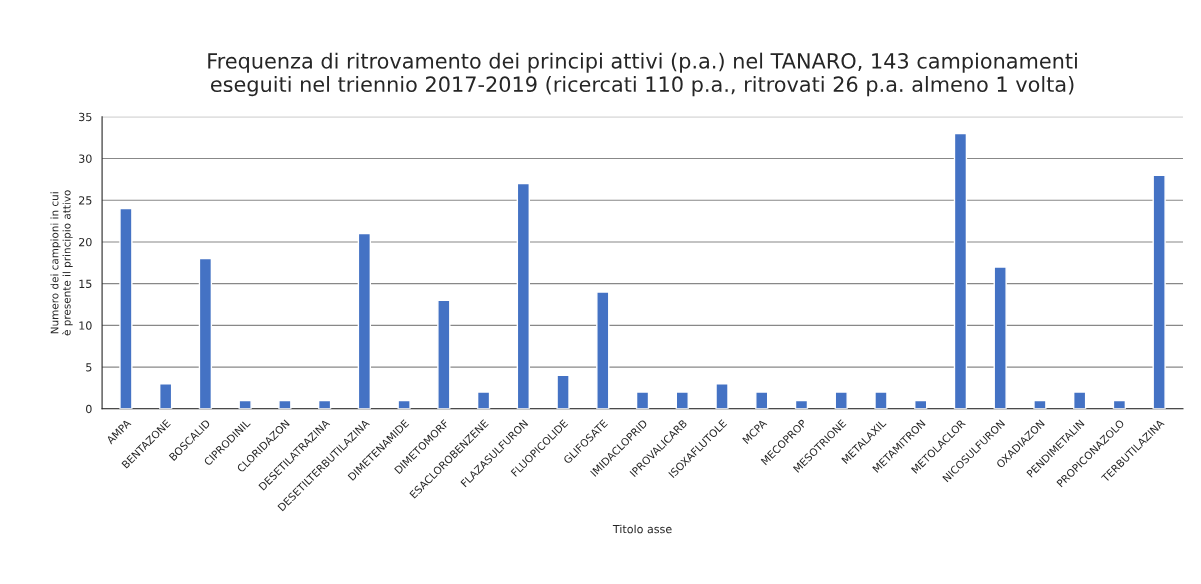  Describe the element at coordinates (642, 529) in the screenshot. I see `x-axis-title: Titolo asse` at that location.